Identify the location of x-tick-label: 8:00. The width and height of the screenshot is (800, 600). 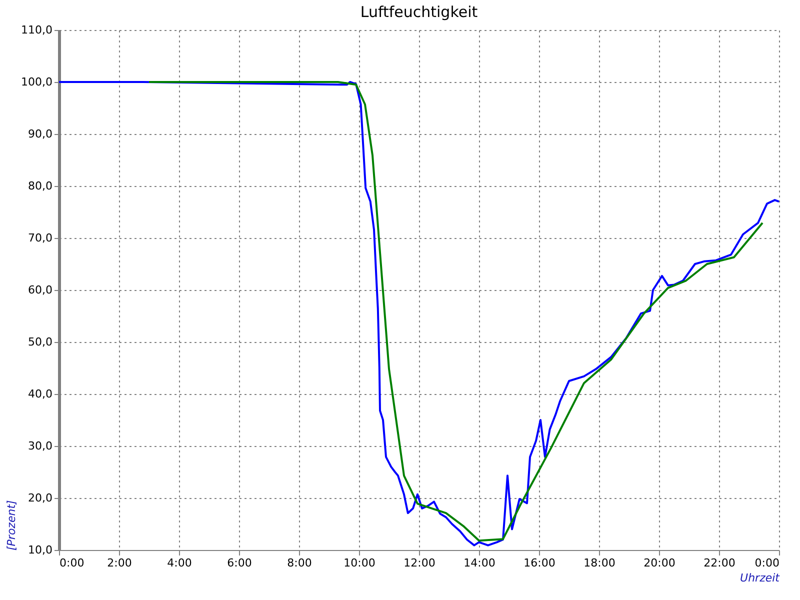
(299, 563).